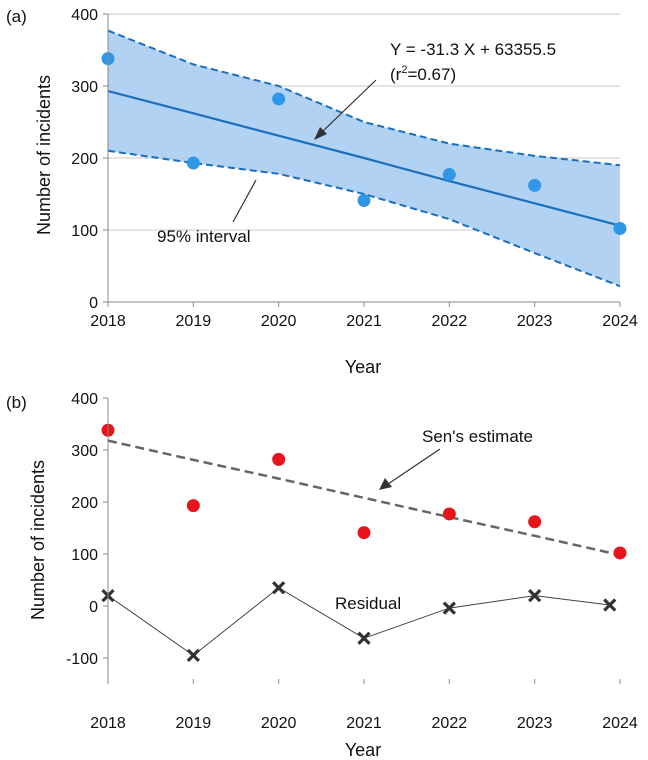  What do you see at coordinates (84, 555) in the screenshot?
I see `panel-b-y-tick-label: 100` at bounding box center [84, 555].